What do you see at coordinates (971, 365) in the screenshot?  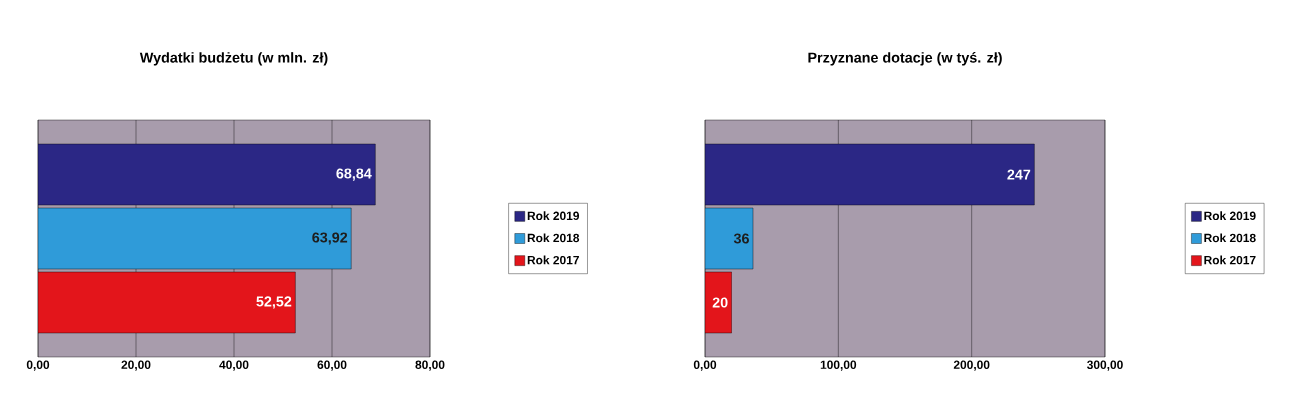 I see `x-tick-label: 200,00` at bounding box center [971, 365].